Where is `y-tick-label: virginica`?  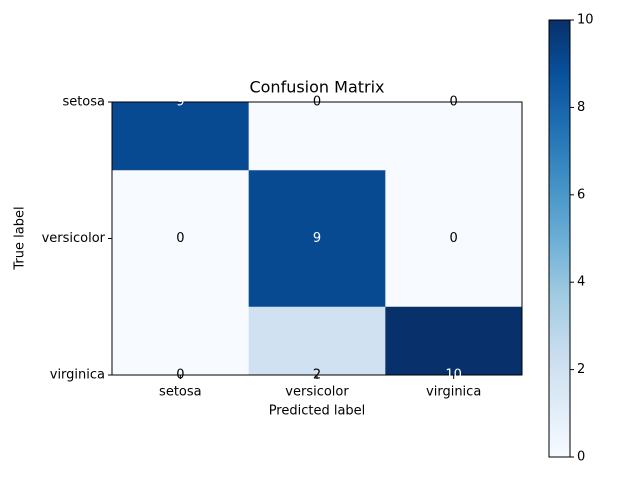 y-tick-label: virginica is located at coordinates (77, 375).